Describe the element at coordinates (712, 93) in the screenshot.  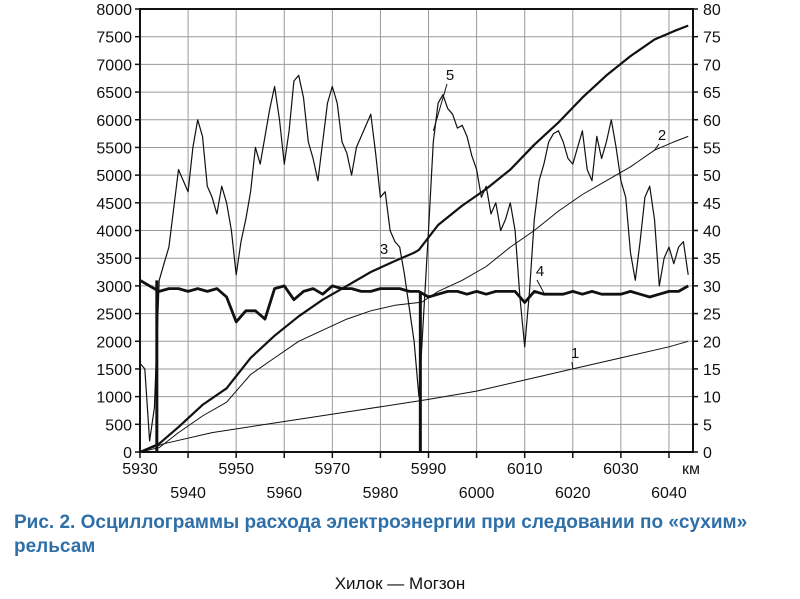
I see `y-right-tick-label: 65` at that location.